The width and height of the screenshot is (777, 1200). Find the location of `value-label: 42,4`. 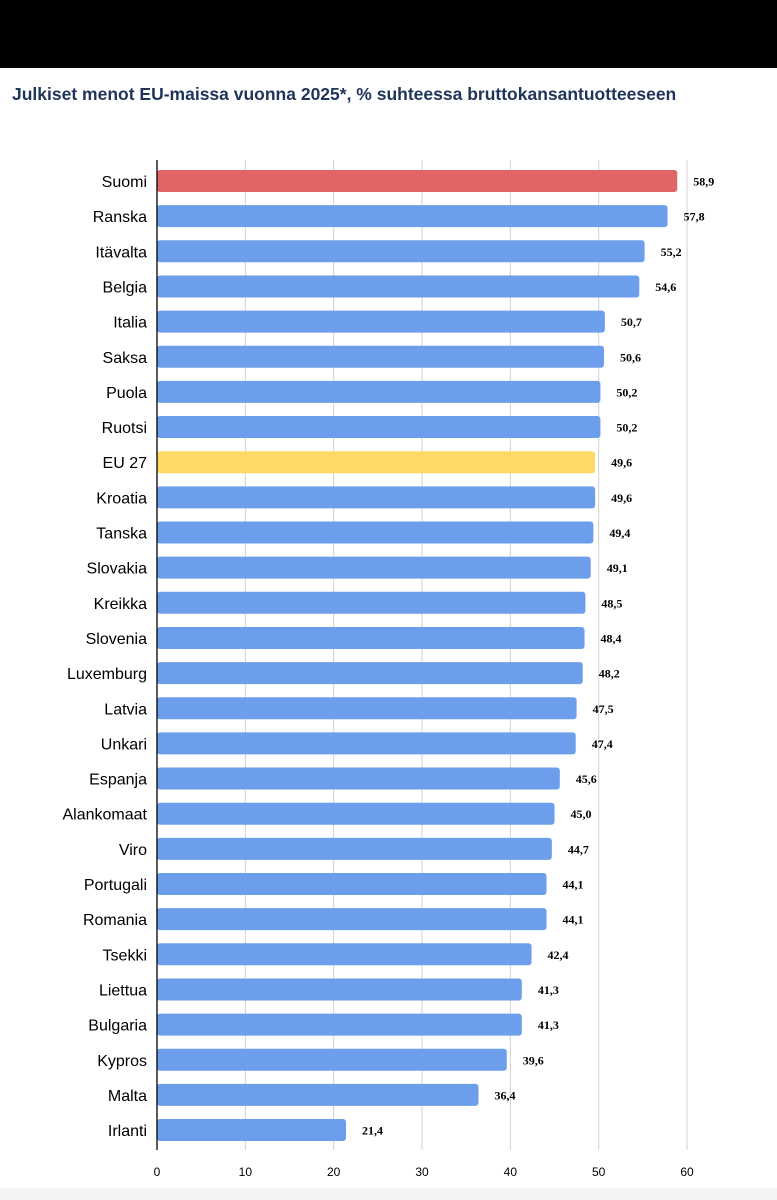

value-label: 42,4 is located at coordinates (558, 955).